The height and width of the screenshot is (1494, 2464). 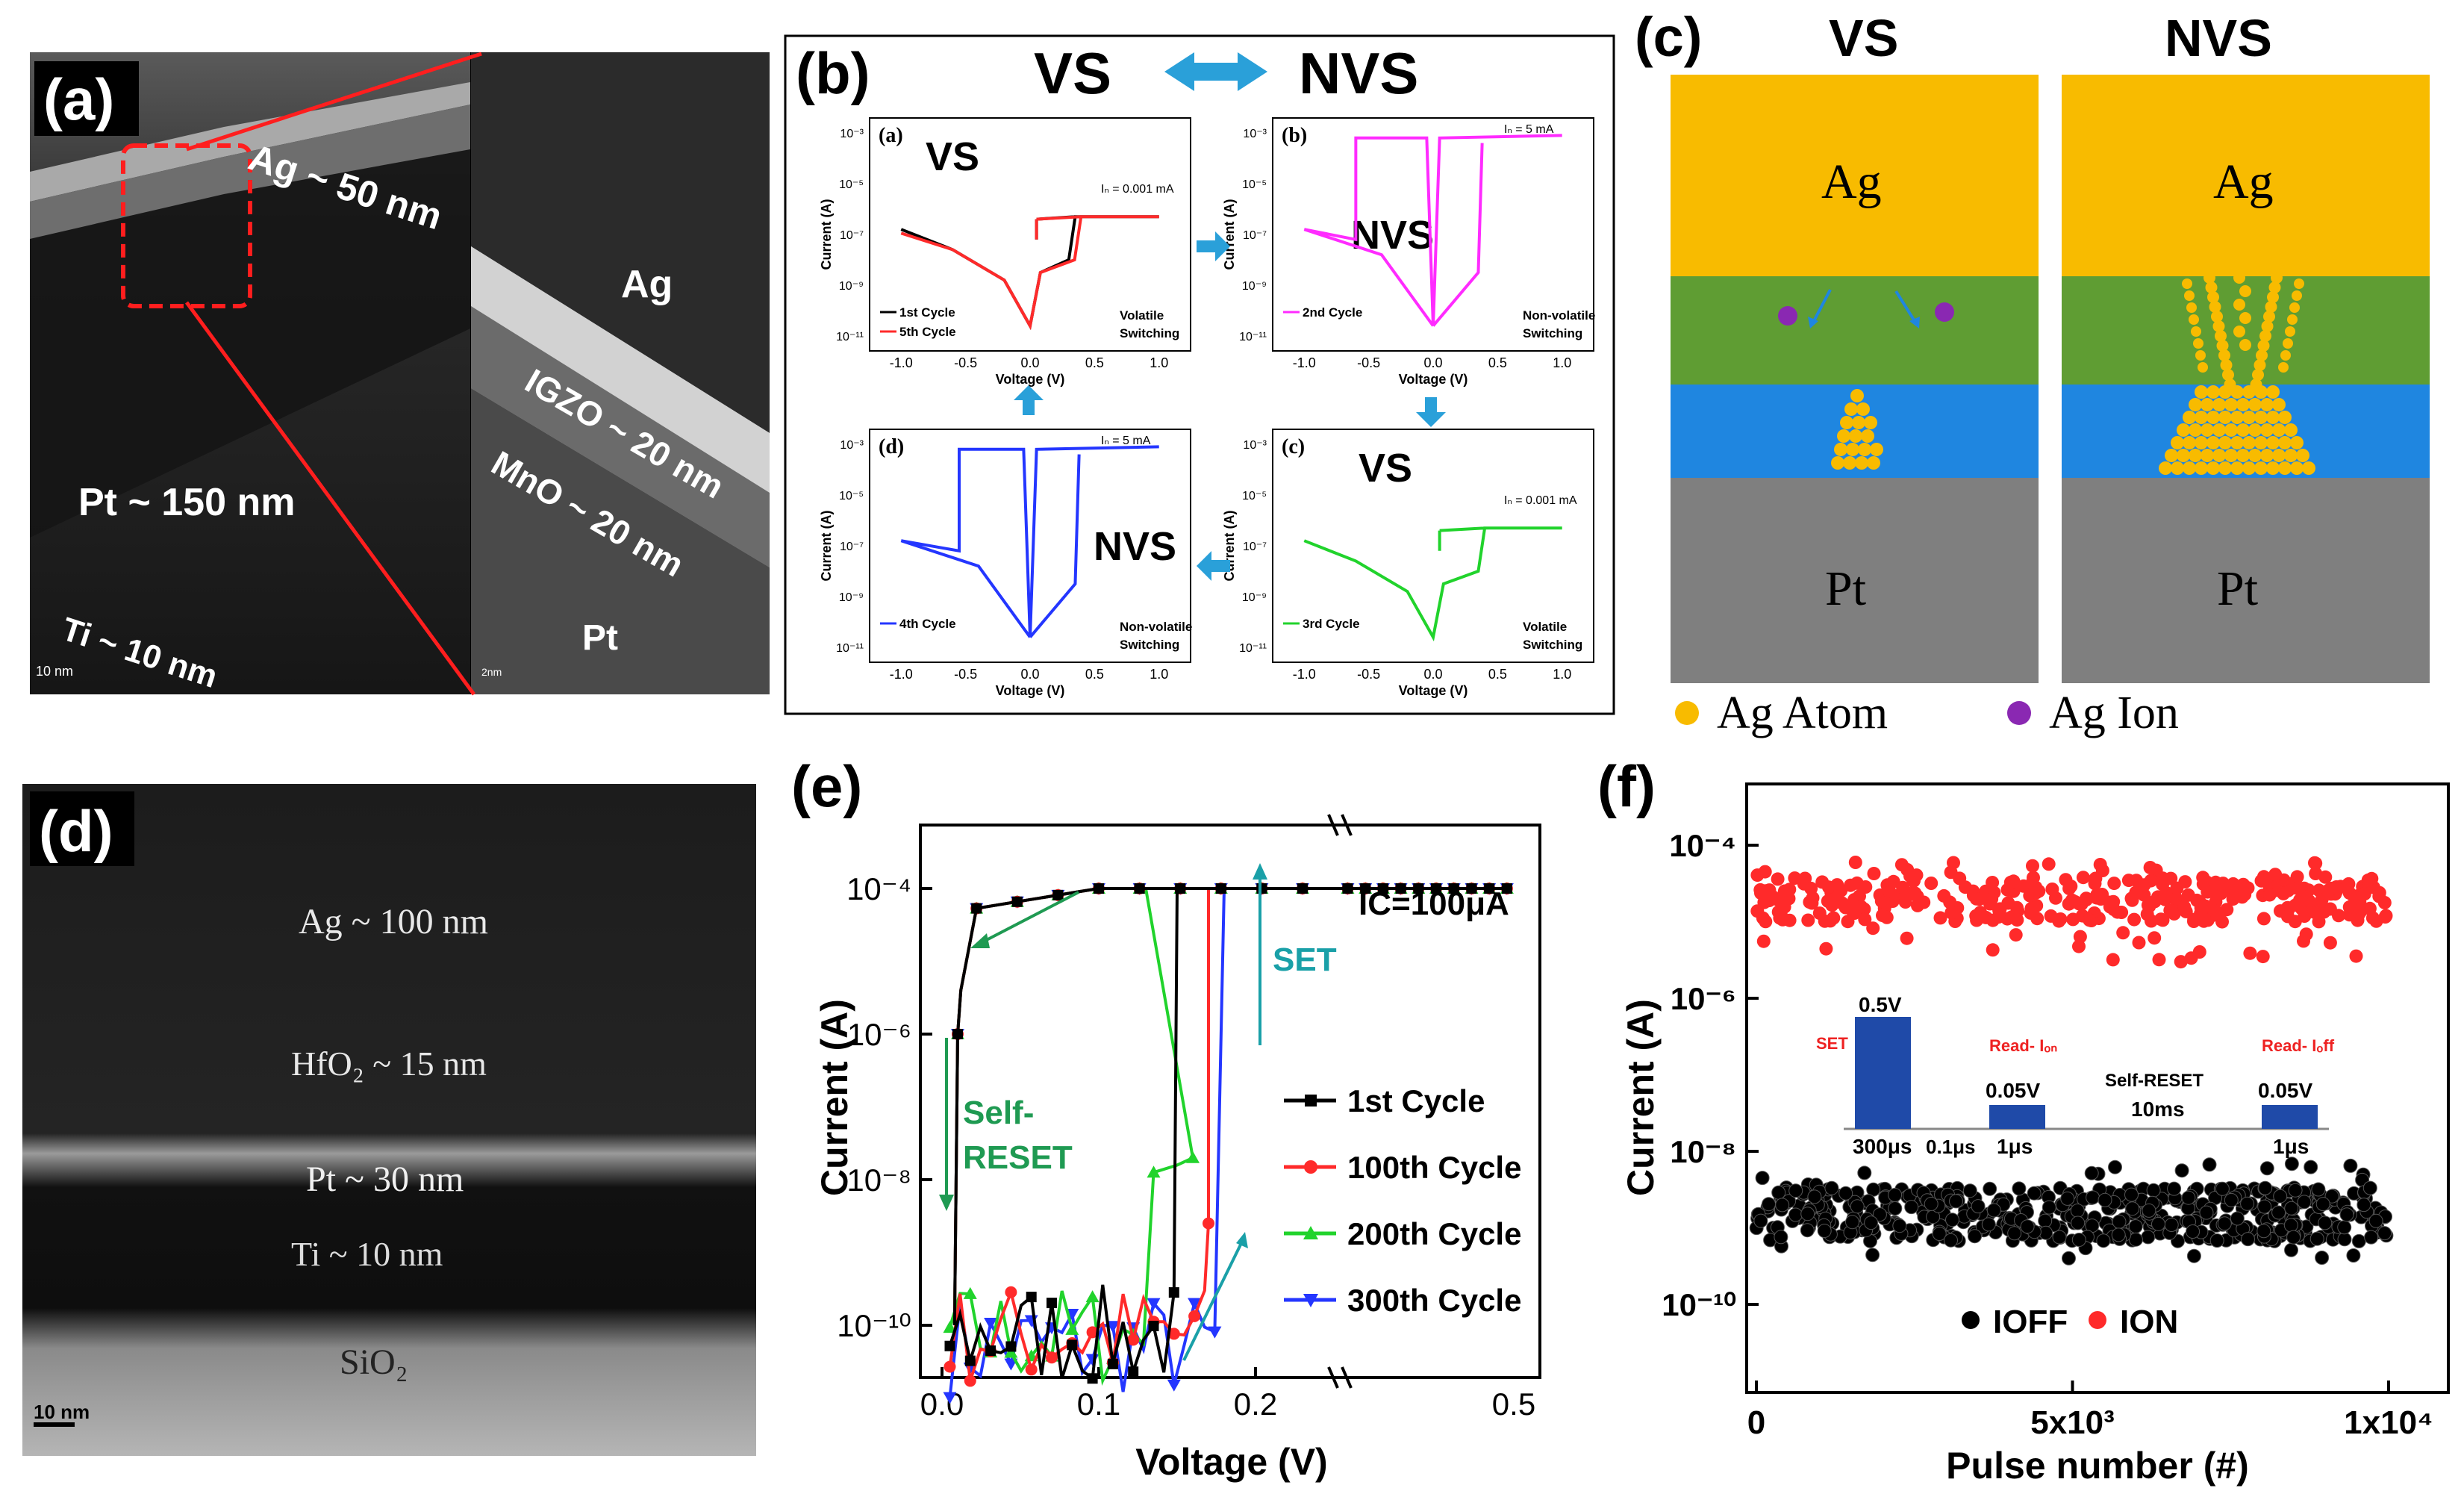 I want to click on b-xtick: 1.0, so click(x=1562, y=674).